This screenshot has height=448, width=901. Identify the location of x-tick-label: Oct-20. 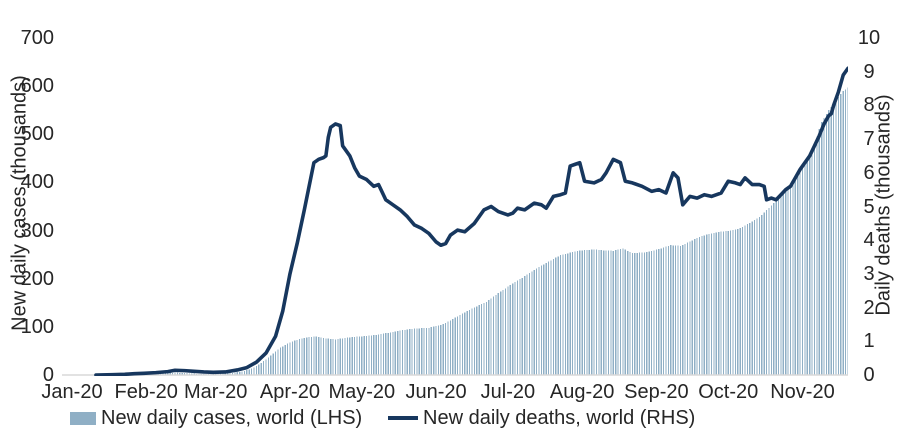
(728, 392).